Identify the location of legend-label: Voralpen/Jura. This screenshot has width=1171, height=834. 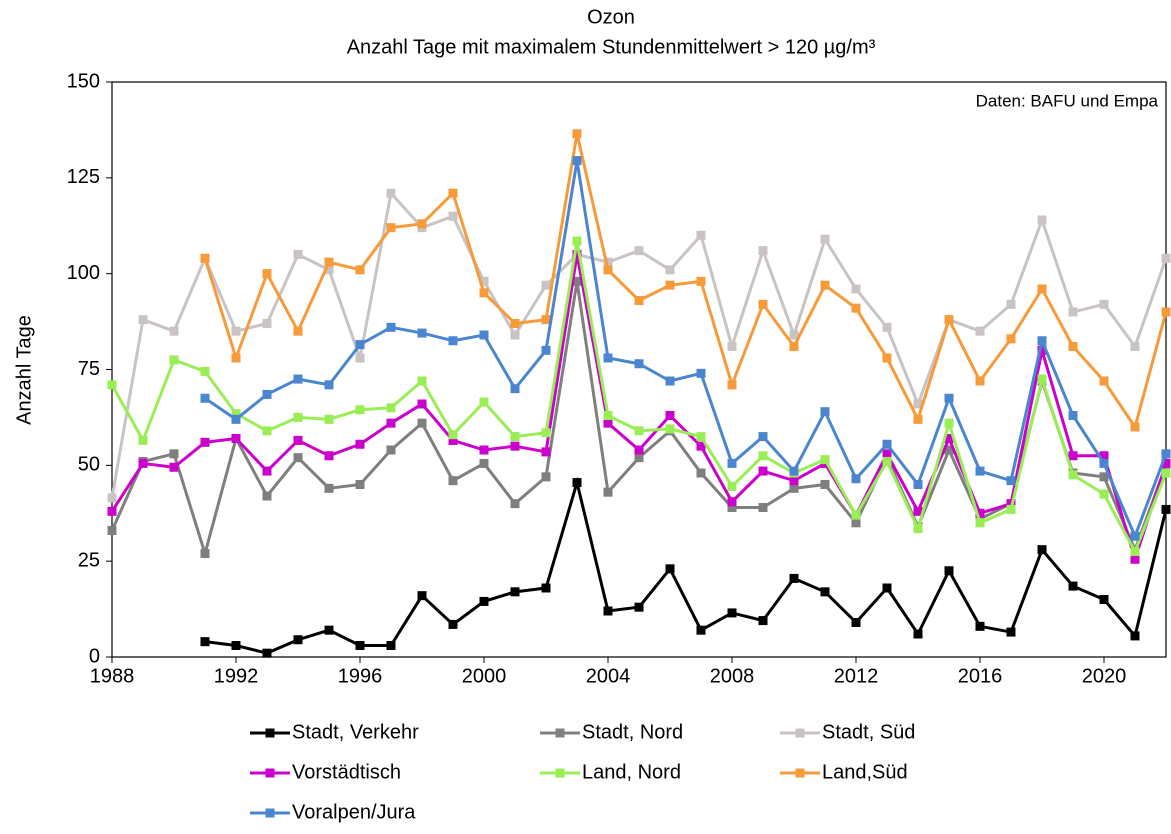
(354, 812).